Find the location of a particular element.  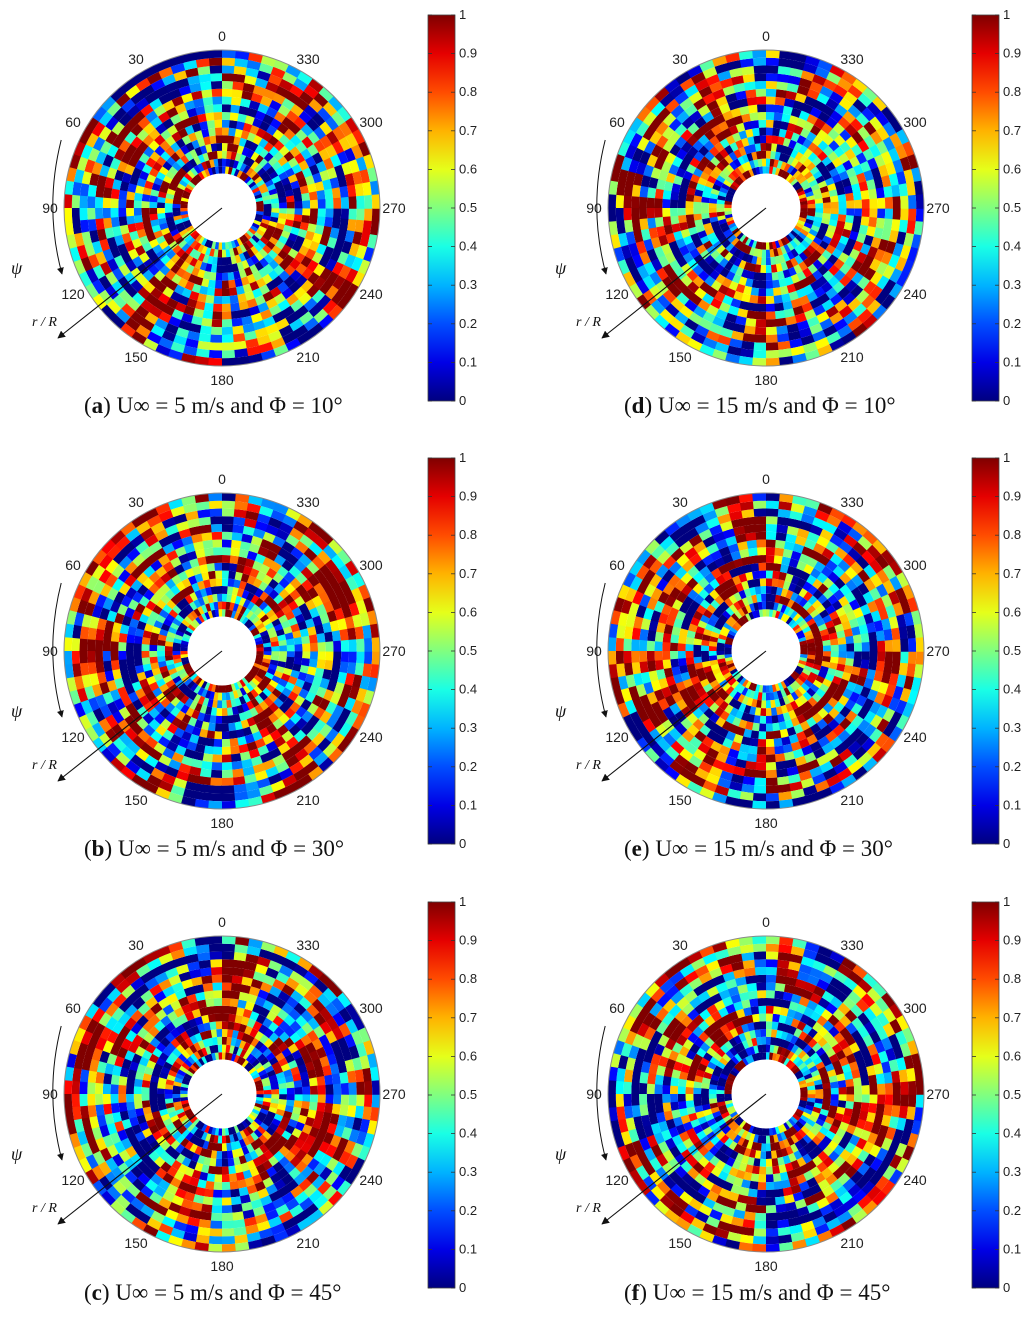

colorbar-tick-label: 0.2 is located at coordinates (468, 766).